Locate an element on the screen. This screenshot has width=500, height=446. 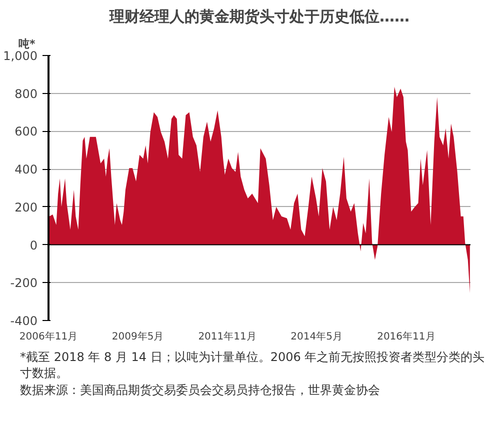
y-axis-title: 吨* is located at coordinates (27, 44).